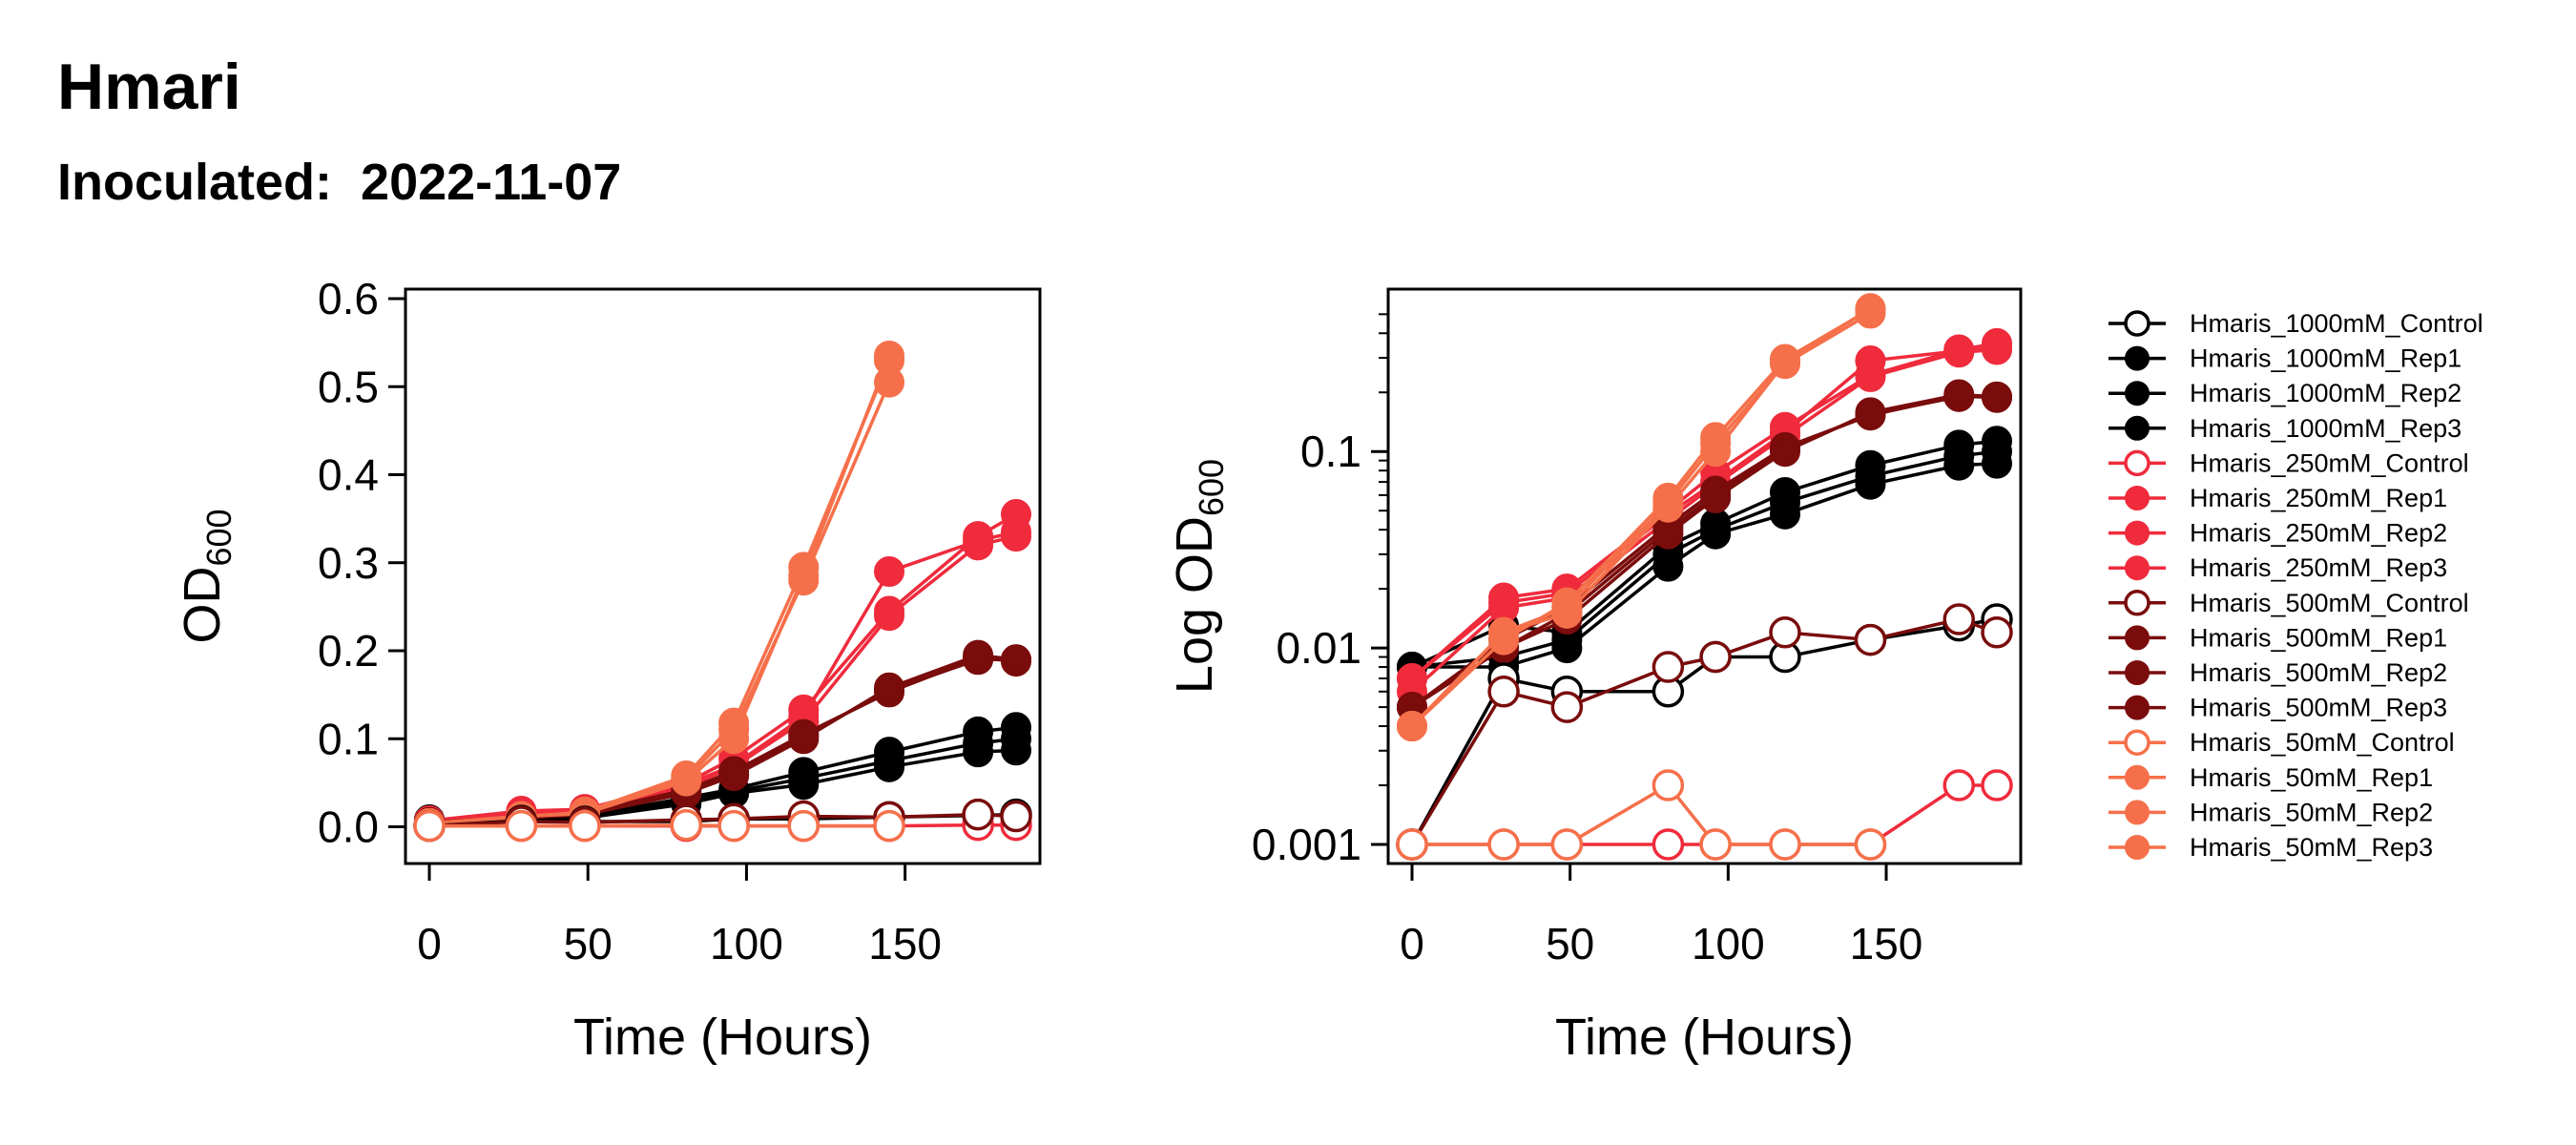 The width and height of the screenshot is (2576, 1145). Describe the element at coordinates (2318, 533) in the screenshot. I see `legend-label: Hmaris_250mM_Rep2` at that location.